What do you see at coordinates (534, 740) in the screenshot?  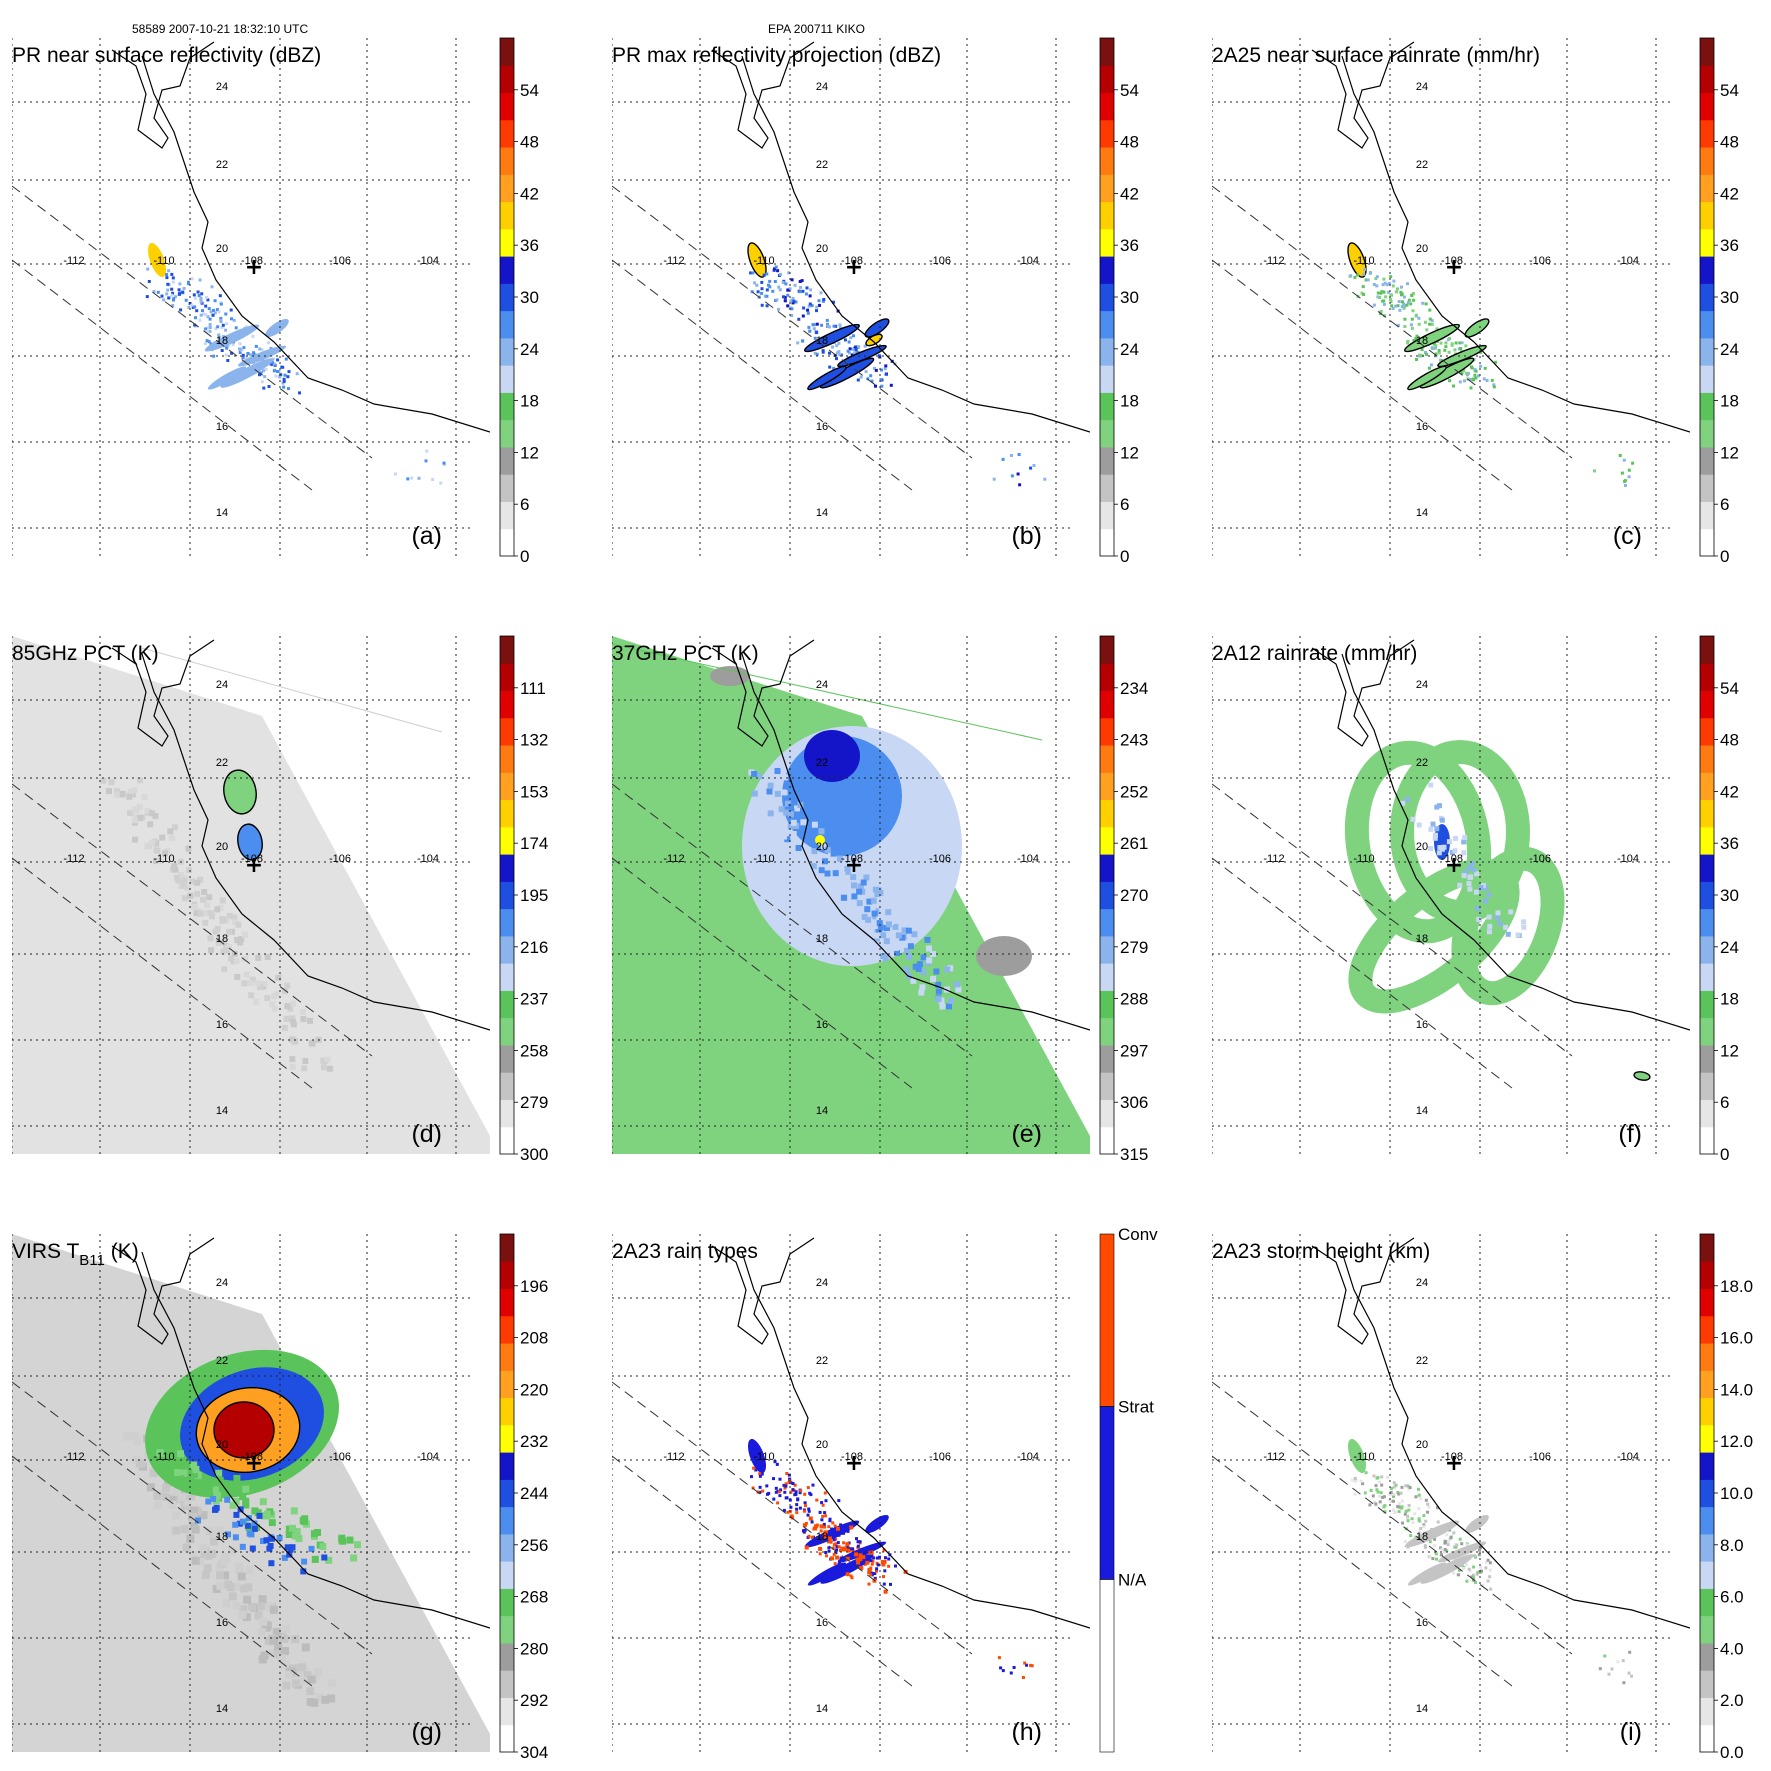 I see `colorbar-label: 132` at bounding box center [534, 740].